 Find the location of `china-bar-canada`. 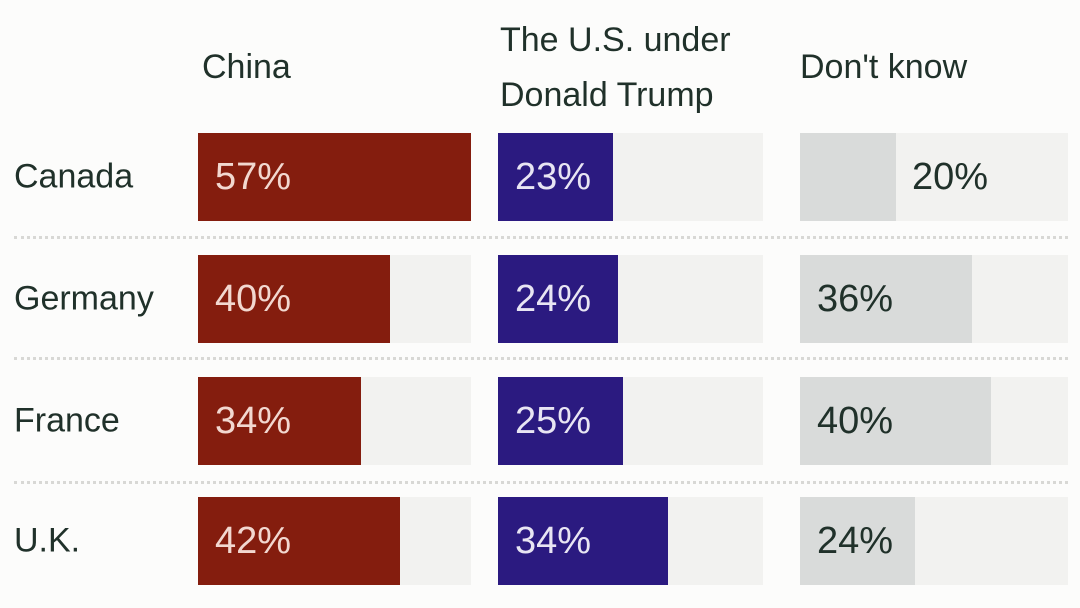

china-bar-canada is located at coordinates (334, 177).